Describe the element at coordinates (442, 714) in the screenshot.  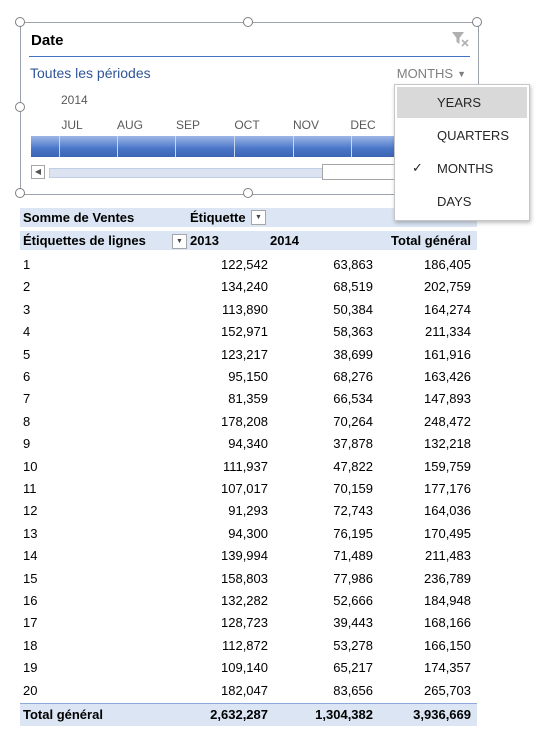
I see `grand-total-total: 3,936,669` at that location.